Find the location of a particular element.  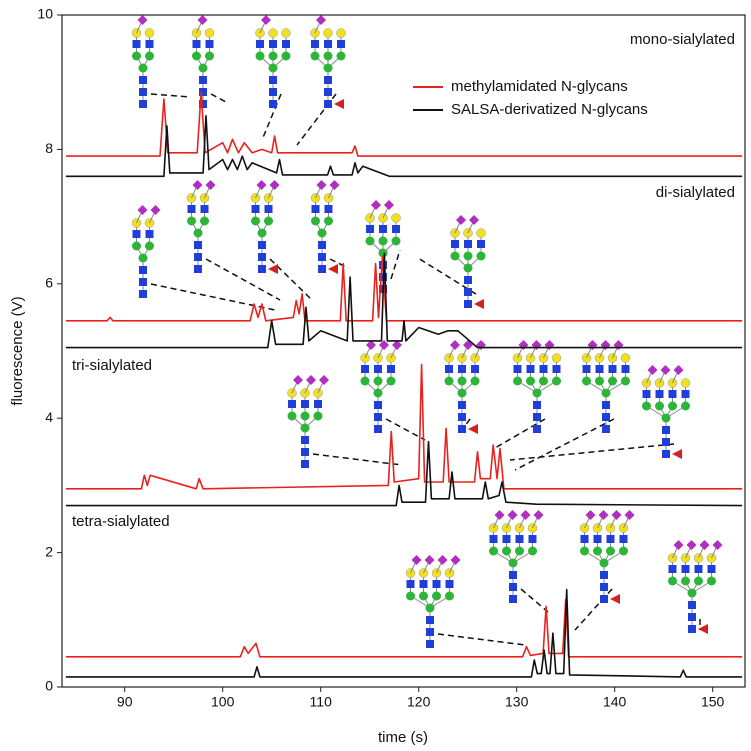

legend-label: SALSA-derivatized N-glycans is located at coordinates (549, 109).